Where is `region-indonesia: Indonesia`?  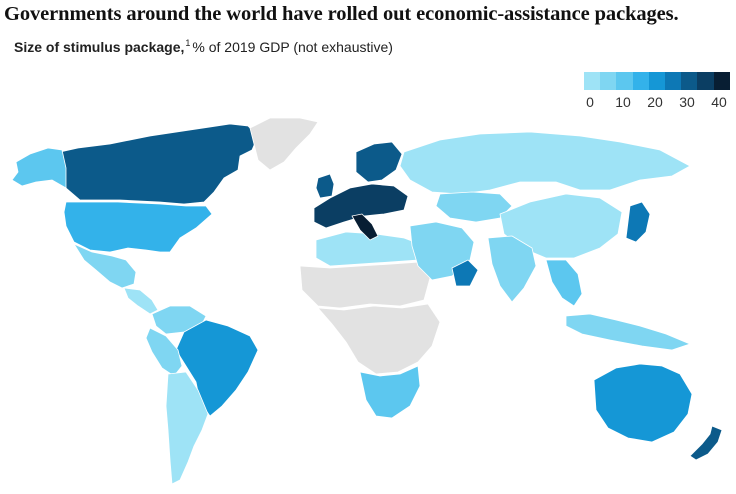
region-indonesia: Indonesia is located at coordinates (628, 332).